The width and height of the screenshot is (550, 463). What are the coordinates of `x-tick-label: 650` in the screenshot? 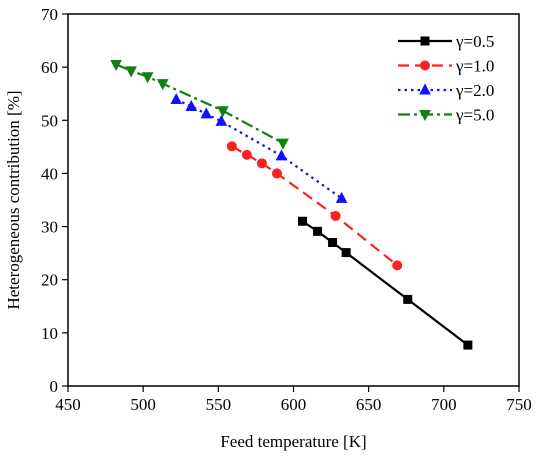 It's located at (369, 404).